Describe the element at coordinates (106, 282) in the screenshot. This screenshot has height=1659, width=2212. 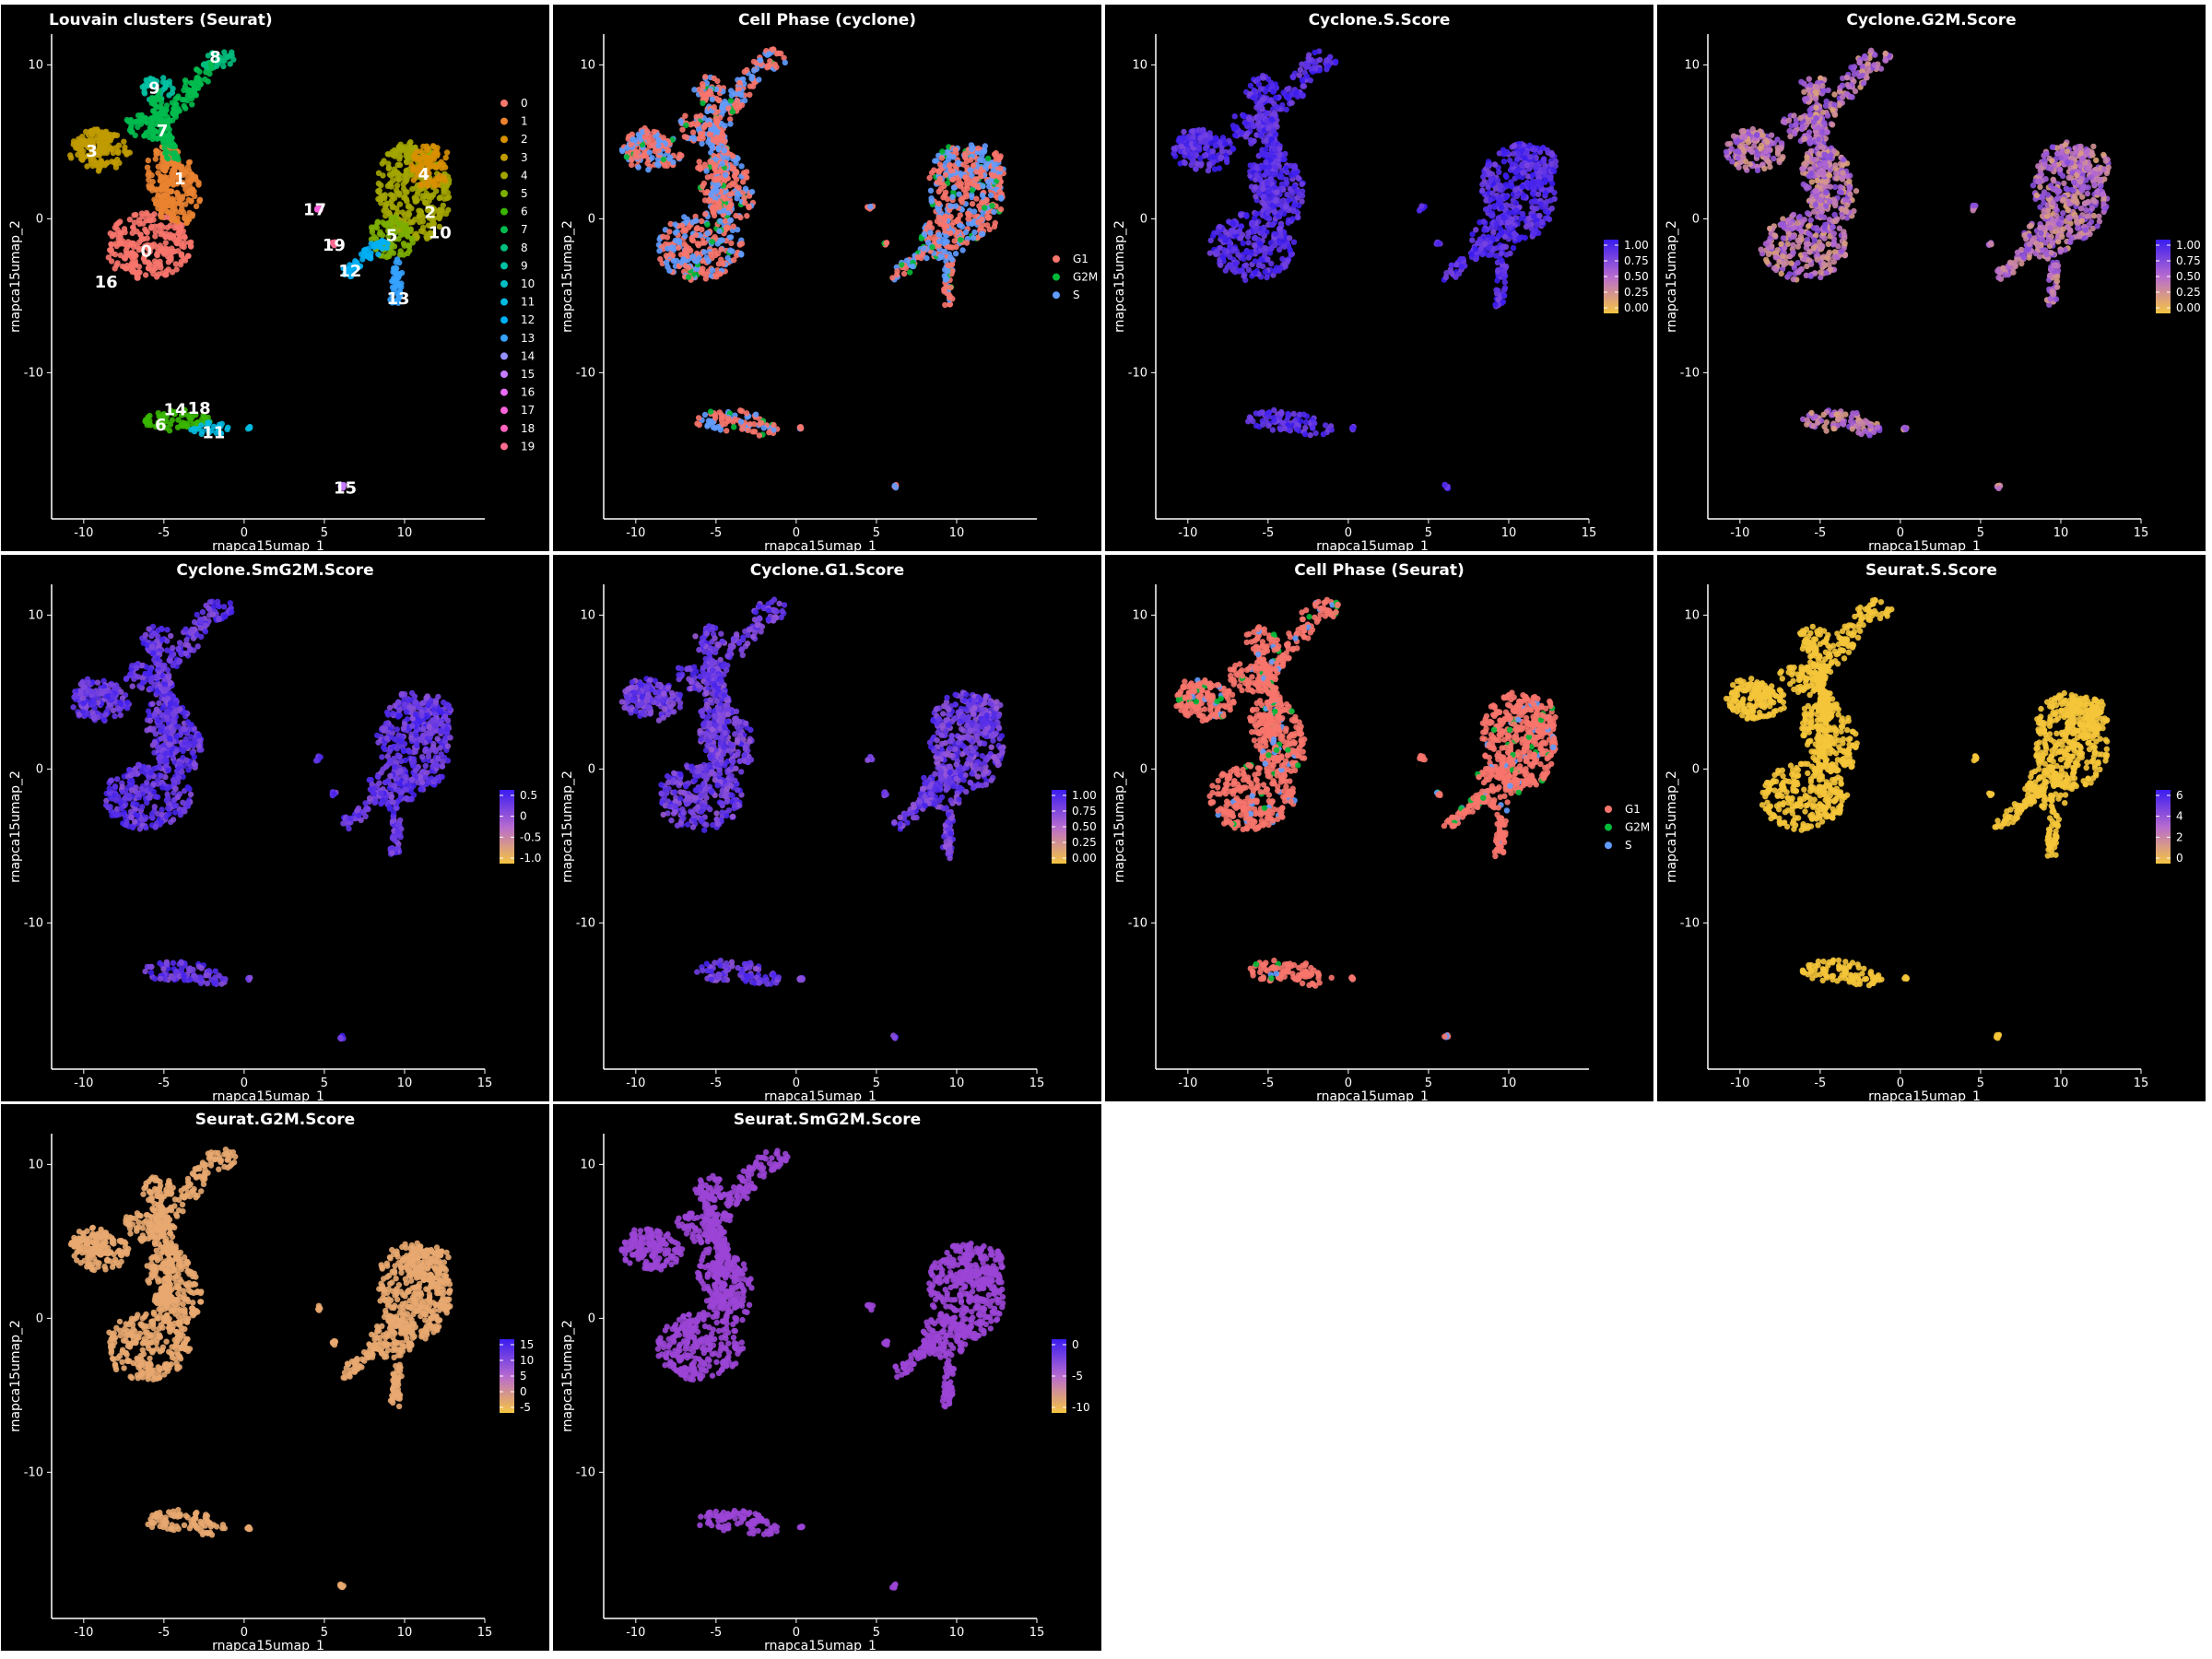
I see `cluster-label: 16` at that location.